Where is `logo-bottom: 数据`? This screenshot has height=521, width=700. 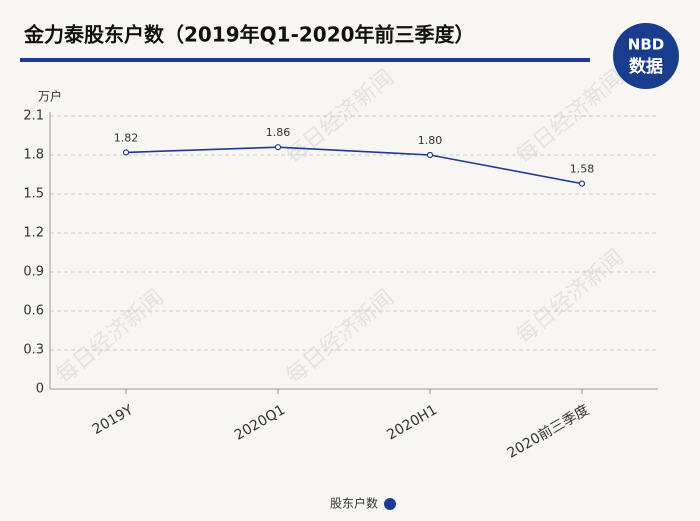
logo-bottom: 数据 is located at coordinates (646, 66).